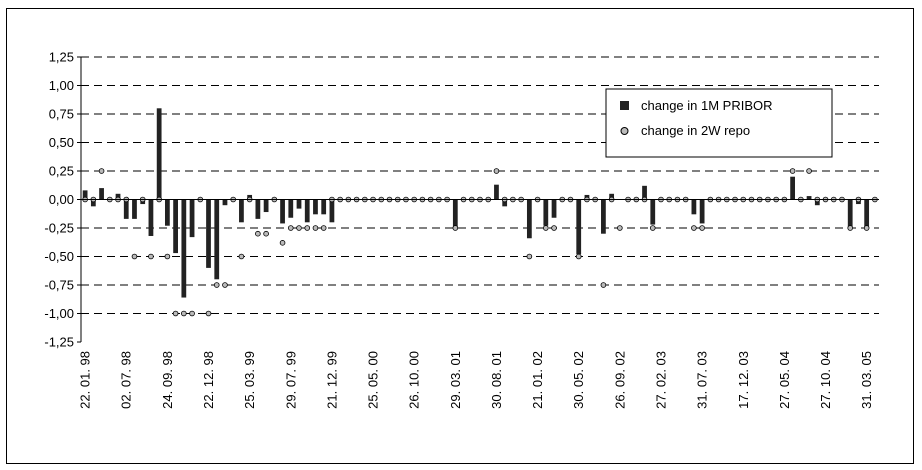  I want to click on x-tick-label: 31. 07. 03, so click(702, 380).